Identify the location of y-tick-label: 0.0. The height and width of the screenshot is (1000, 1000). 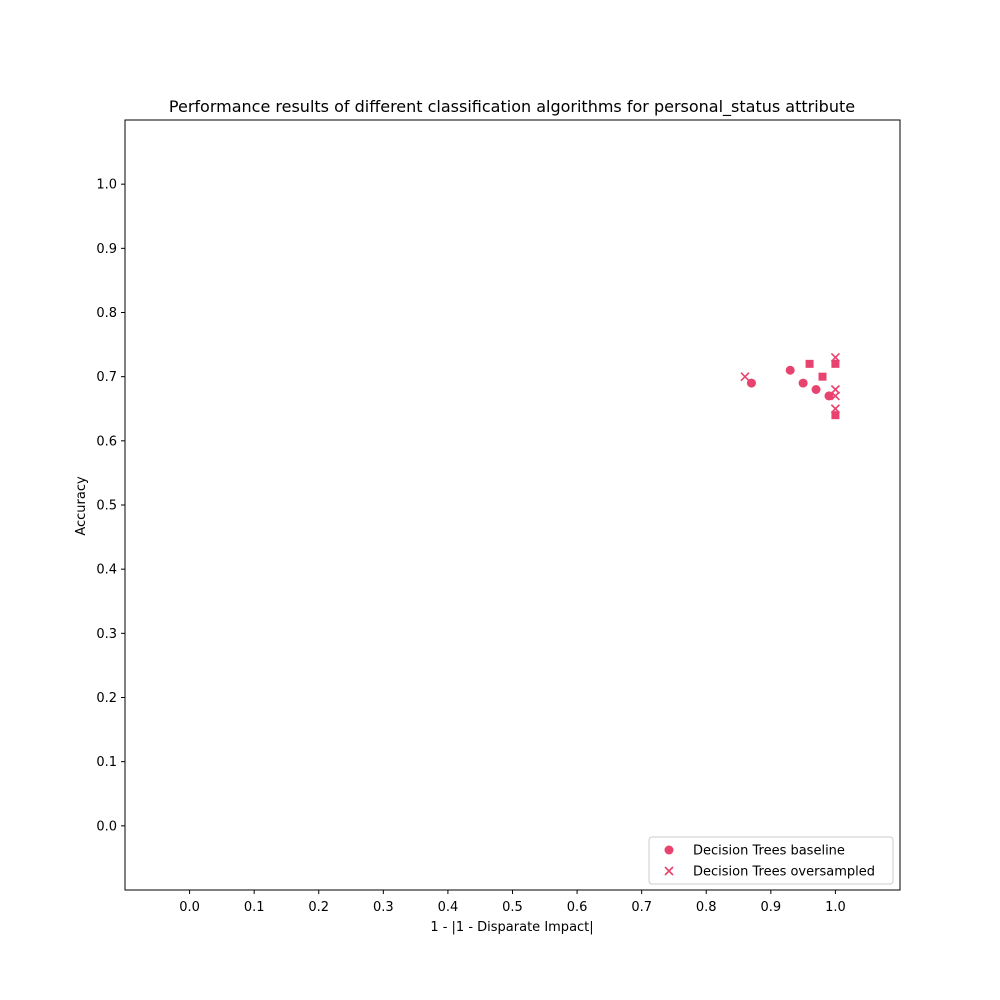
(106, 826).